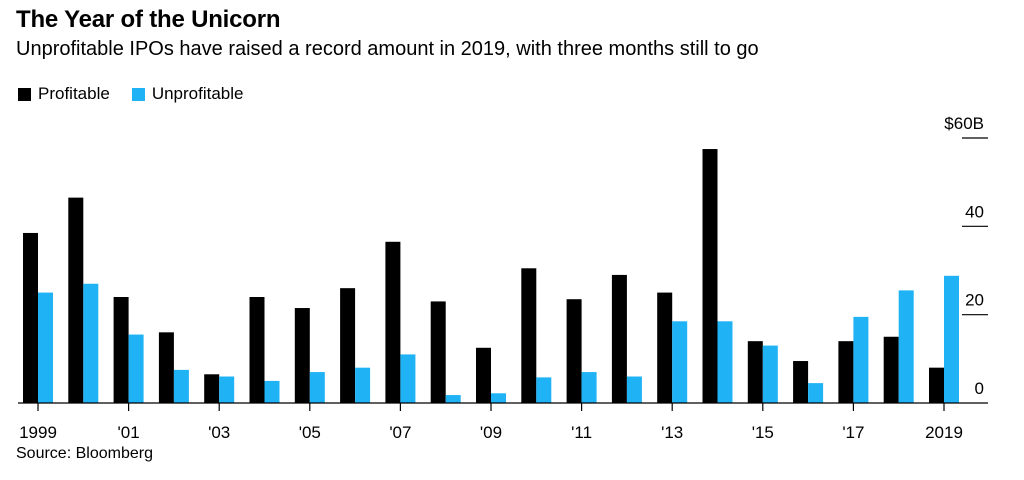  Describe the element at coordinates (136, 368) in the screenshot. I see `bar-unprofitable-2001` at that location.